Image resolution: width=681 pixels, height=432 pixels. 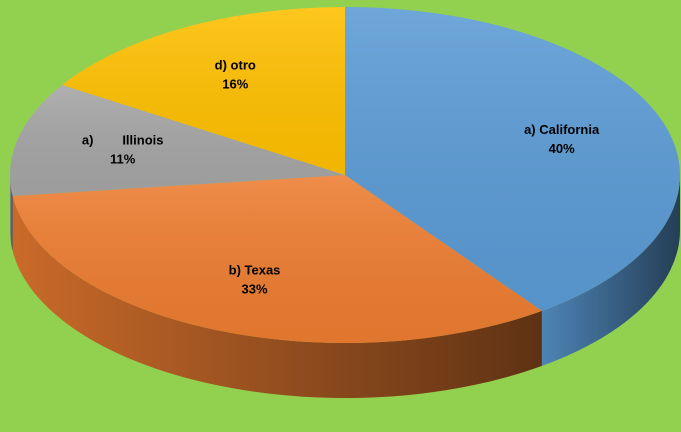 I want to click on slice-value-label: 33%, so click(x=255, y=288).